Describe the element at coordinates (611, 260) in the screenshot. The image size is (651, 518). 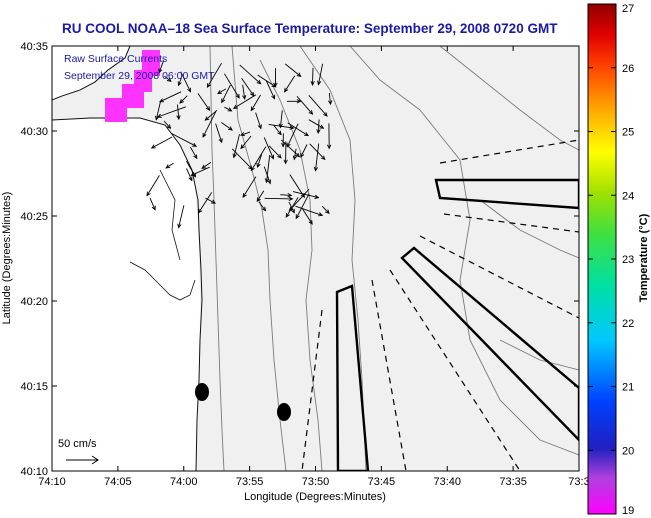
I see `colorbar-ticks: 27 26 25 24 23 22 21 20 19` at that location.